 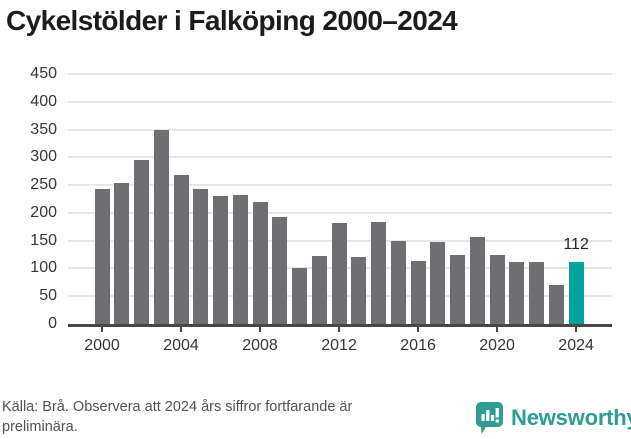 I want to click on bar-2009, so click(x=280, y=270).